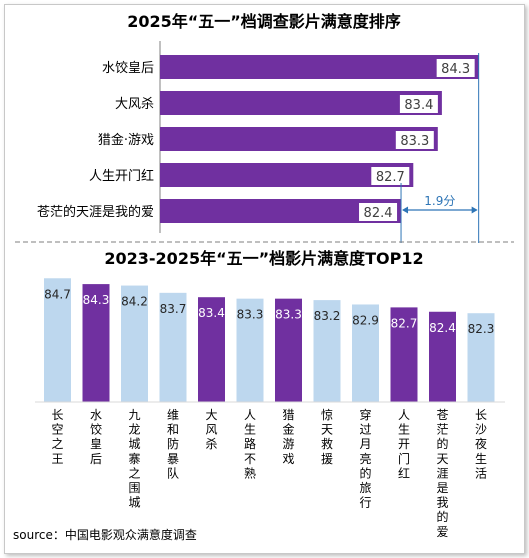 Image resolution: width=529 pixels, height=558 pixels. What do you see at coordinates (365, 458) in the screenshot?
I see `category-label: 穿过月亮的旅行` at bounding box center [365, 458].